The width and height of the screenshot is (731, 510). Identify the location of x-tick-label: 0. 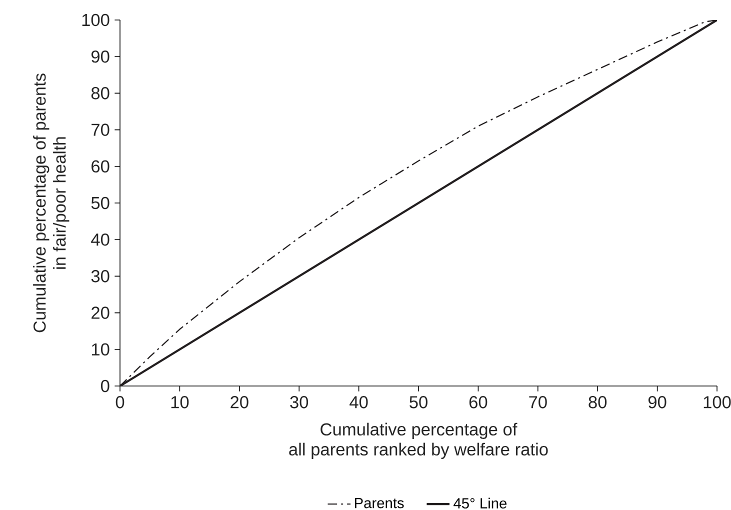
(120, 402).